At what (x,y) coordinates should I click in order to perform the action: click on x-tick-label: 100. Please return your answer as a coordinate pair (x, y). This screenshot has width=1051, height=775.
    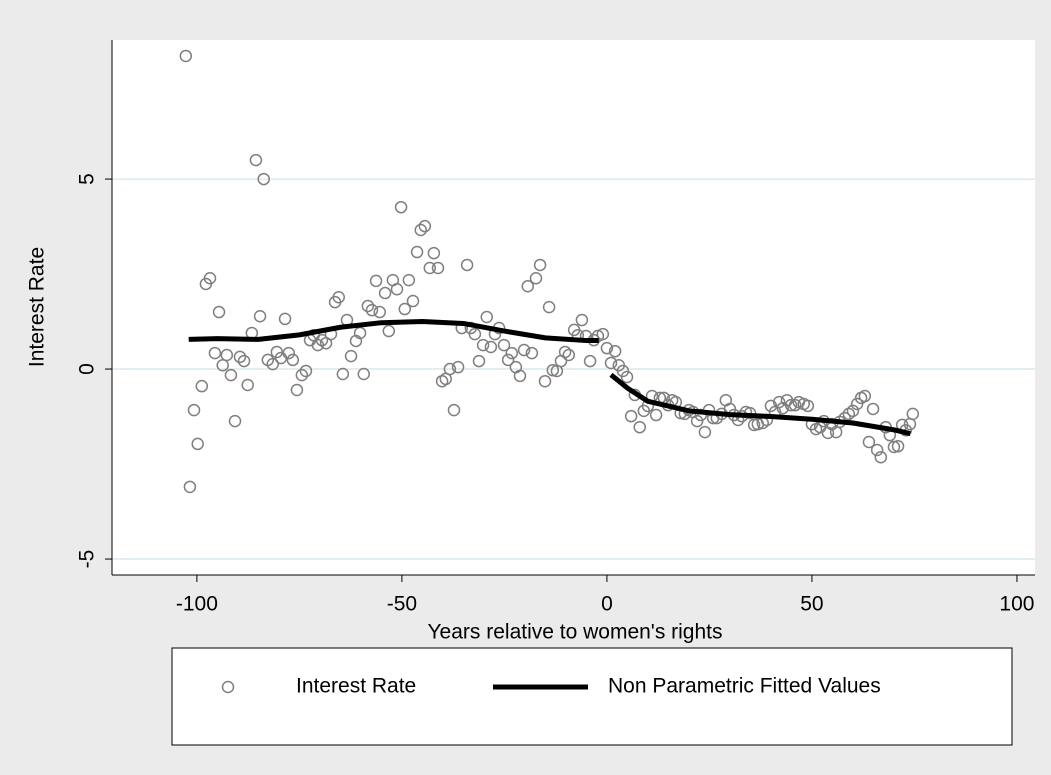
    Looking at the image, I should click on (1016, 604).